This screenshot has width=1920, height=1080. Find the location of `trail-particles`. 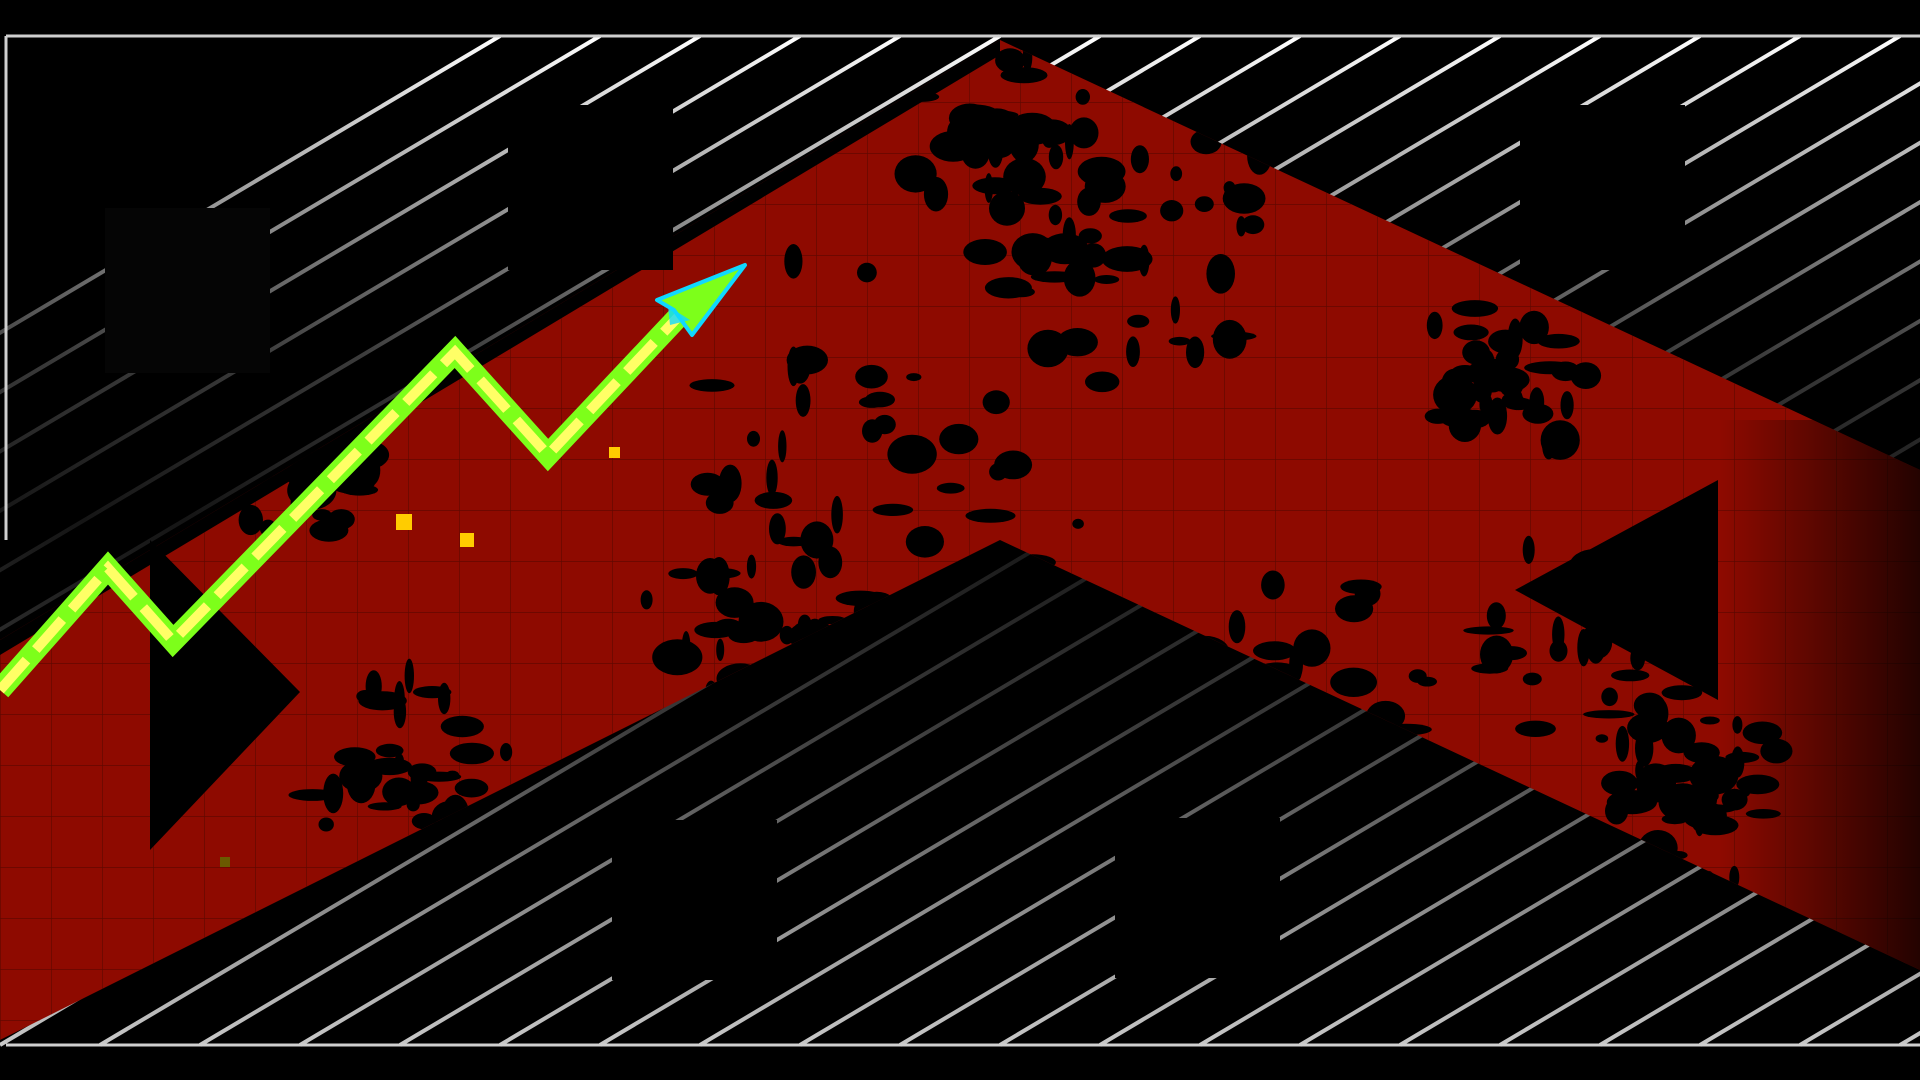

trail-particles is located at coordinates (420, 657).